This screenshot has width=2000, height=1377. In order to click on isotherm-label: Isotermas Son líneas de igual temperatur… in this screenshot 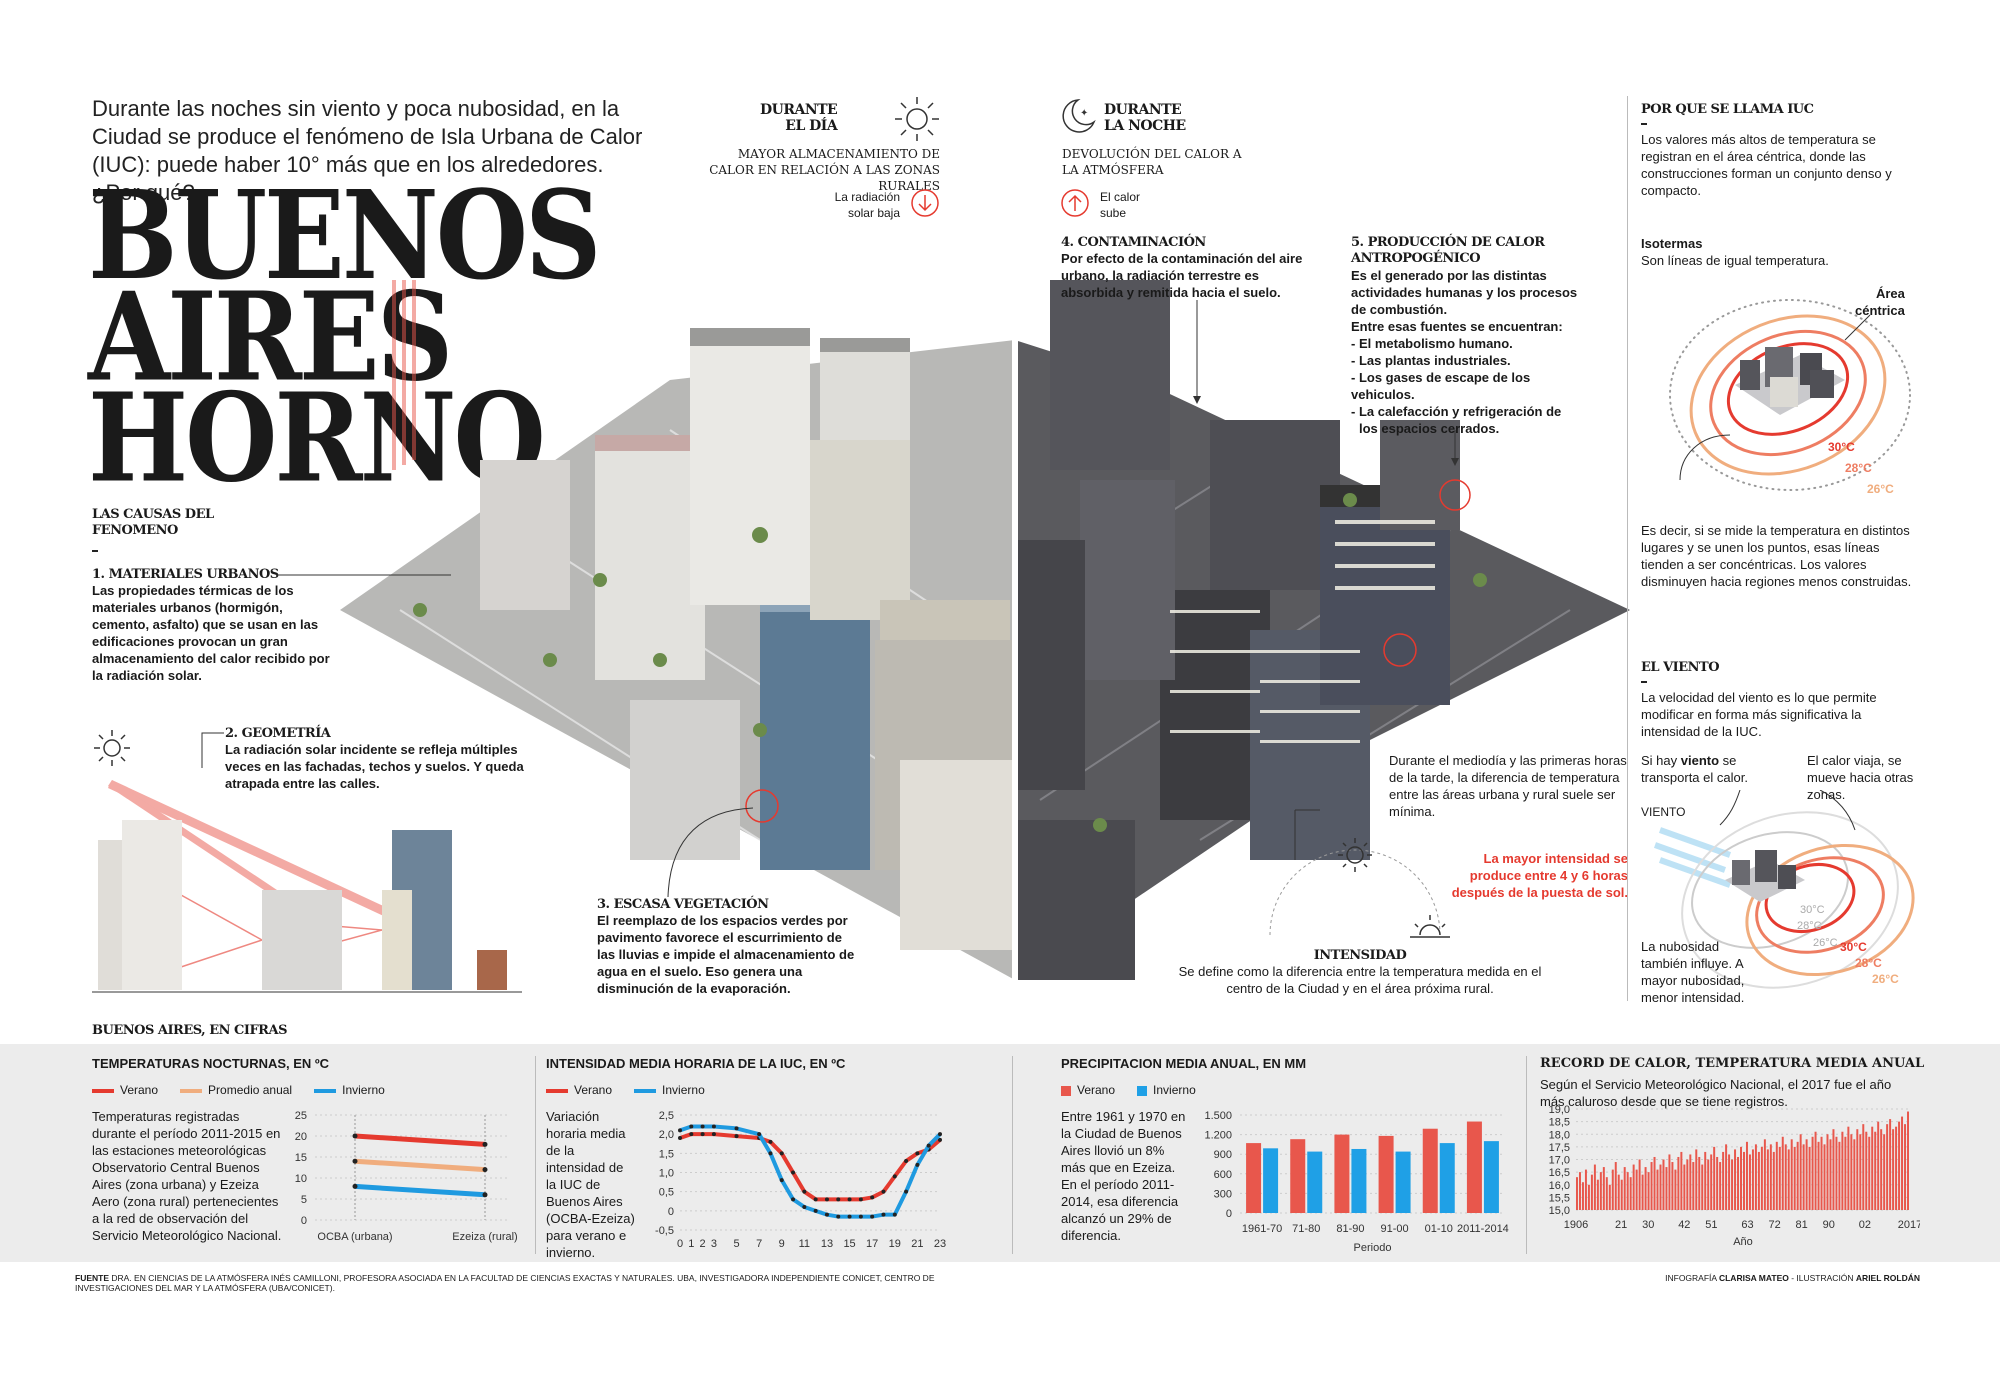, I will do `click(1735, 252)`.